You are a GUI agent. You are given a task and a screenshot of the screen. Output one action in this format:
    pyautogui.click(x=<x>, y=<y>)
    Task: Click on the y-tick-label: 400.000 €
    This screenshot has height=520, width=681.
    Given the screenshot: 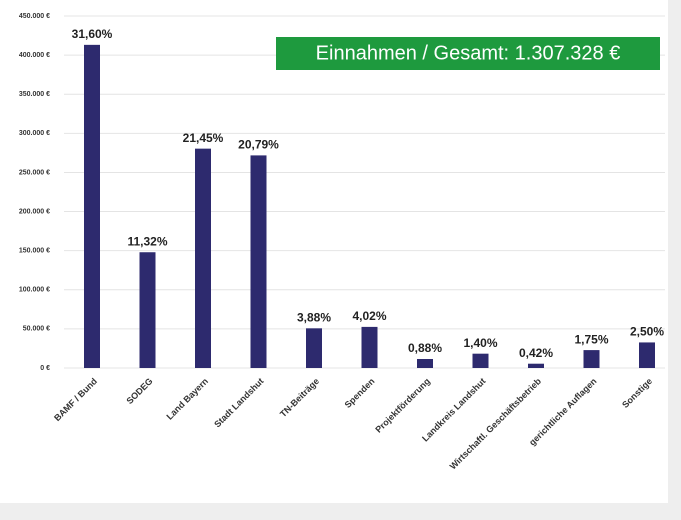 What is the action you would take?
    pyautogui.click(x=34, y=55)
    